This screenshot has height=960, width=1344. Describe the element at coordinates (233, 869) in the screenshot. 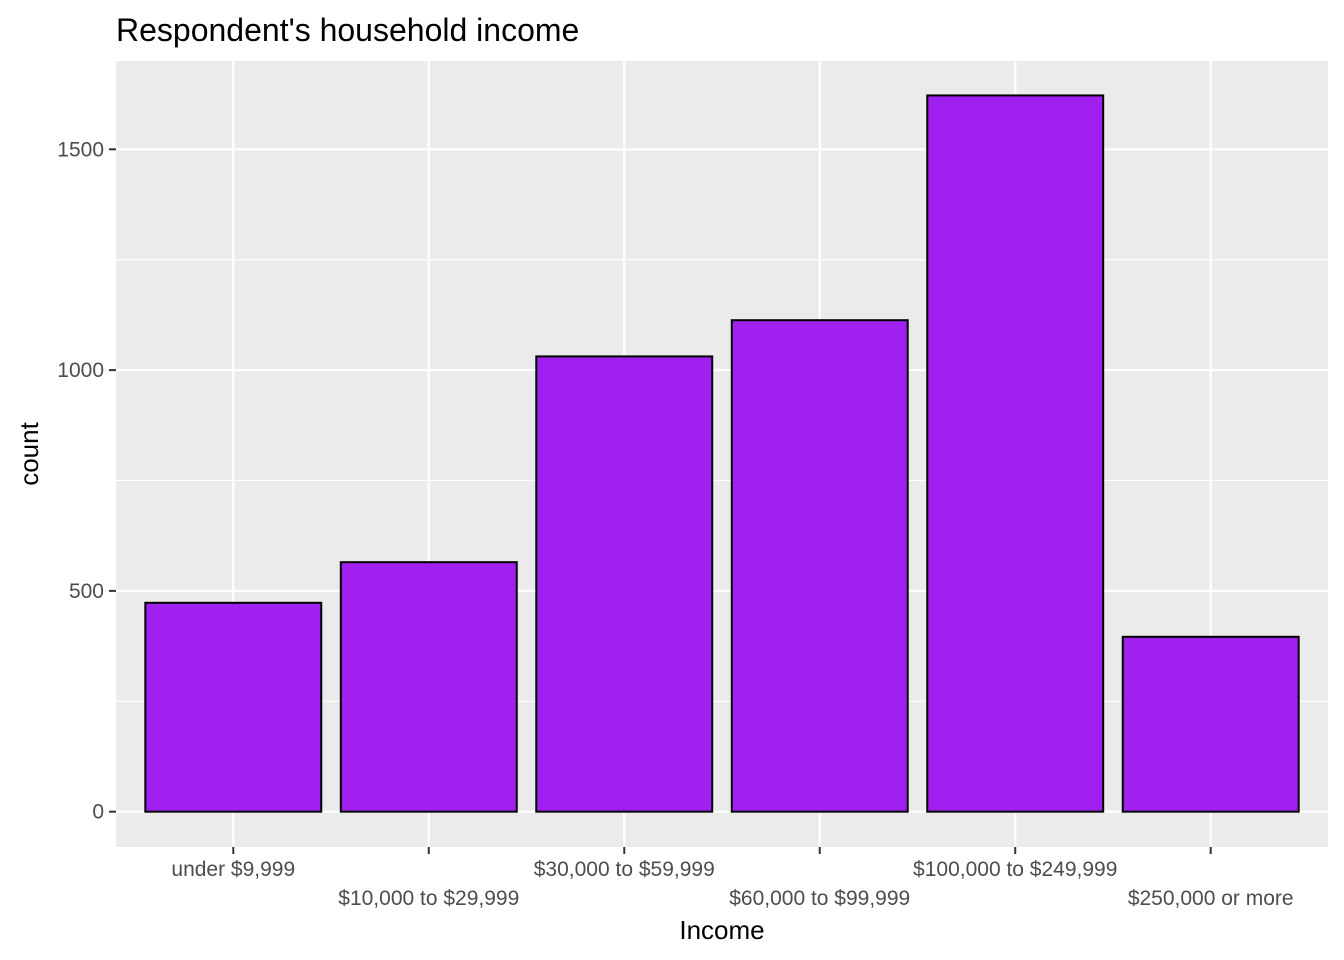

I see `x-tick-label: under $9,999` at that location.